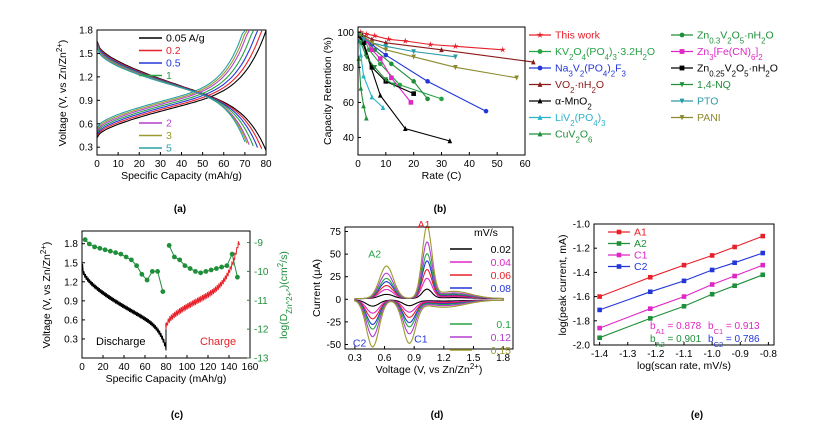 This screenshot has width=817, height=435. What do you see at coordinates (345, 33) in the screenshot?
I see `panel-b-ytick-label: 100` at bounding box center [345, 33].